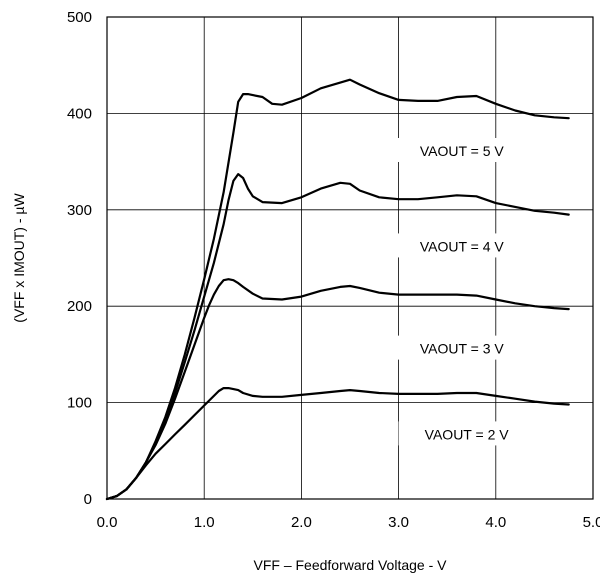 This screenshot has width=600, height=580. Describe the element at coordinates (79, 403) in the screenshot. I see `y-tick-label: 100` at that location.